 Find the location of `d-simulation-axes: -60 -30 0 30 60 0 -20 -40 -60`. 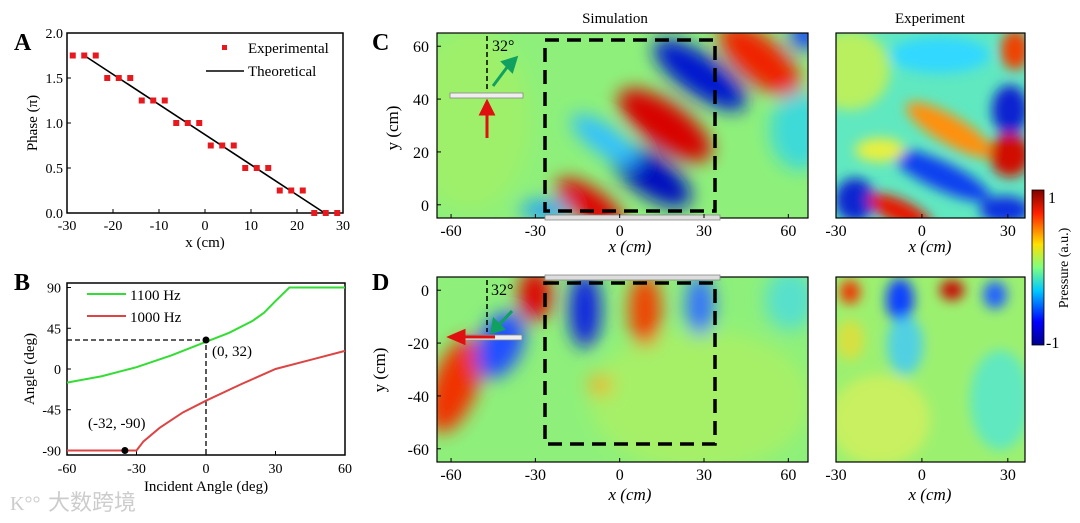

d-simulation-axes: -60 -30 0 30 60 0 -20 -40 -60 is located at coordinates (602, 383).